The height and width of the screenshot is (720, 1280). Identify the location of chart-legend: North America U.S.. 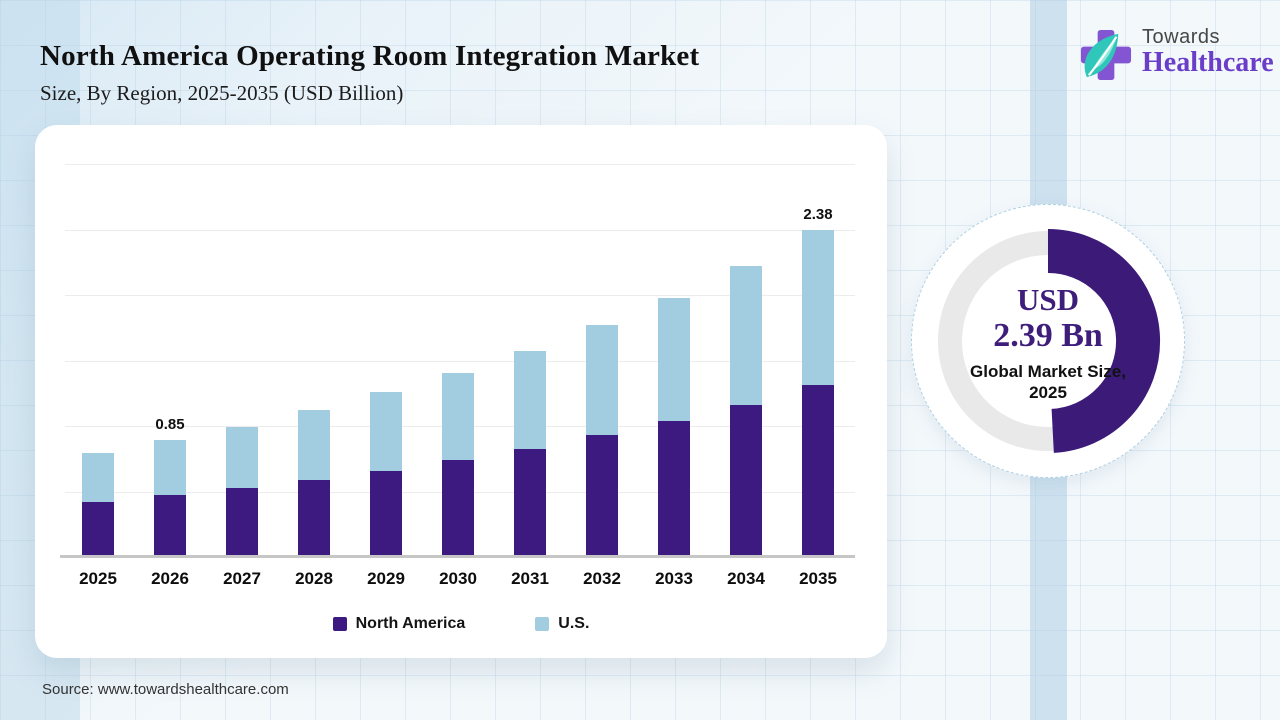
(461, 624).